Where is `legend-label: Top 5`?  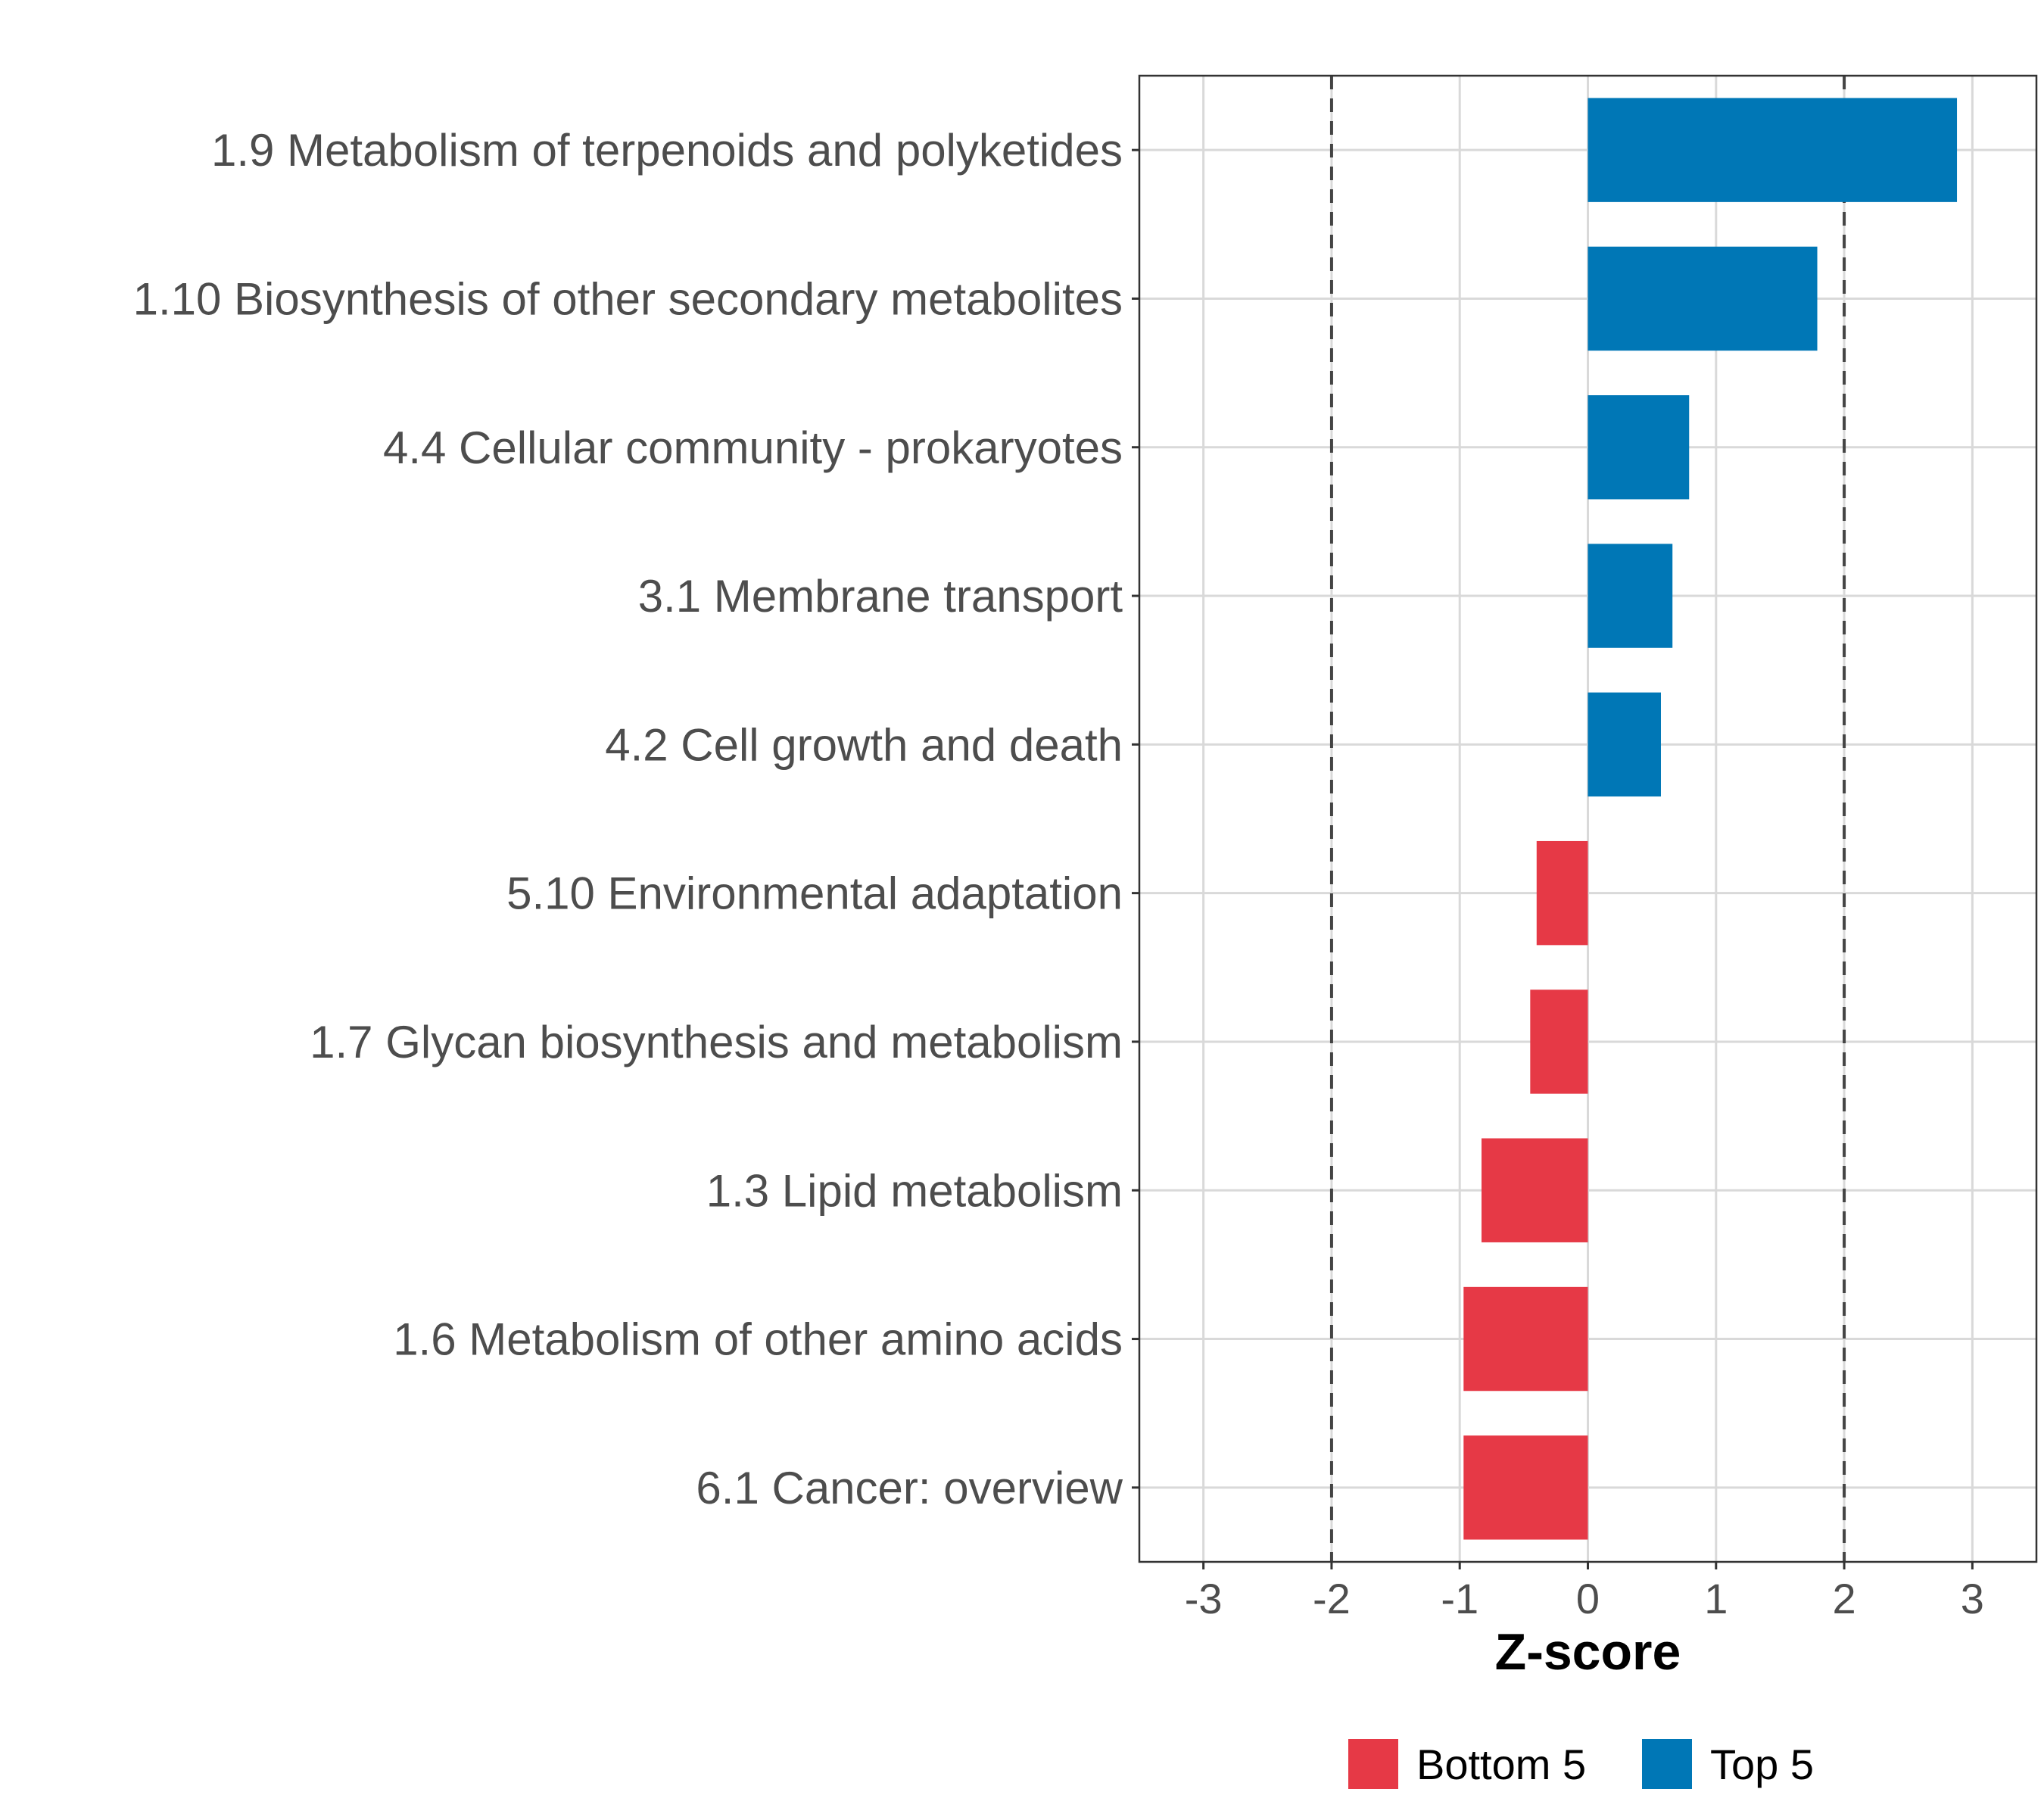 legend-label: Top 5 is located at coordinates (1762, 1764).